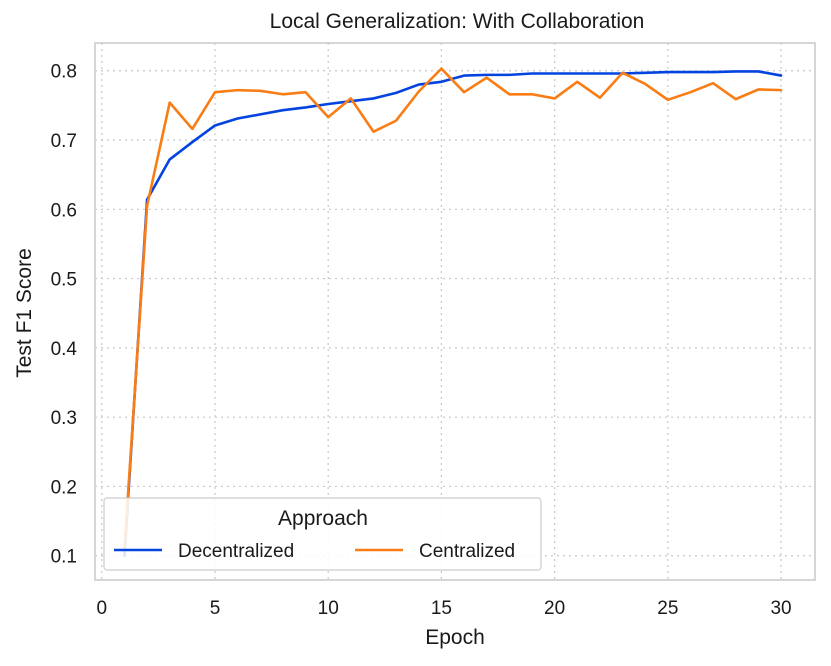 This screenshot has width=831, height=666. What do you see at coordinates (215, 608) in the screenshot?
I see `x-tick-label: 5` at bounding box center [215, 608].